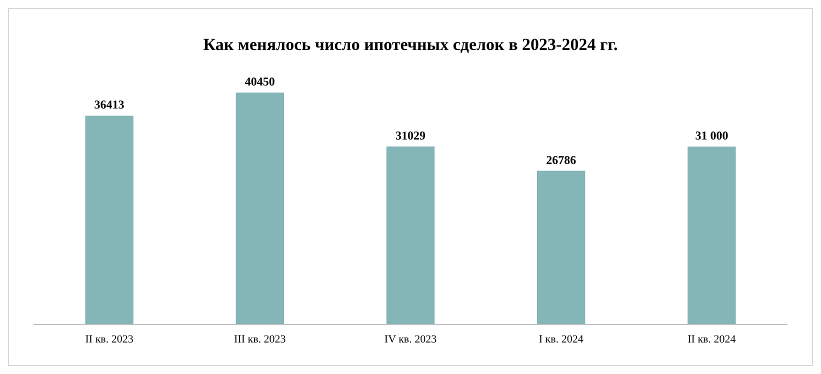 Image resolution: width=821 pixels, height=374 pixels. I want to click on x-tick-label: II кв. 2024, so click(712, 340).